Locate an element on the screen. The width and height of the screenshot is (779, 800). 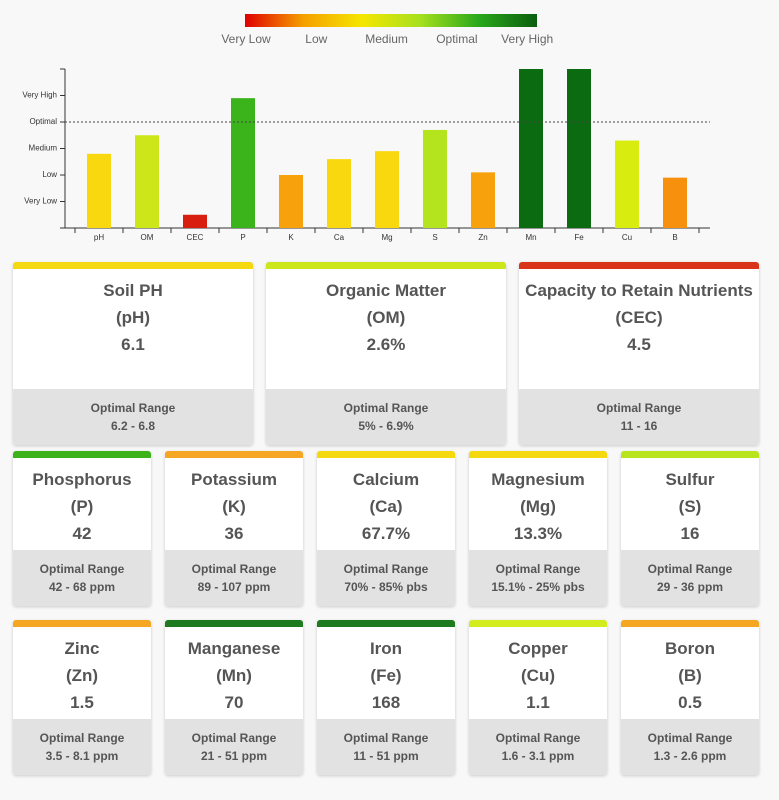
y-tick-label: Very High is located at coordinates (39, 95).